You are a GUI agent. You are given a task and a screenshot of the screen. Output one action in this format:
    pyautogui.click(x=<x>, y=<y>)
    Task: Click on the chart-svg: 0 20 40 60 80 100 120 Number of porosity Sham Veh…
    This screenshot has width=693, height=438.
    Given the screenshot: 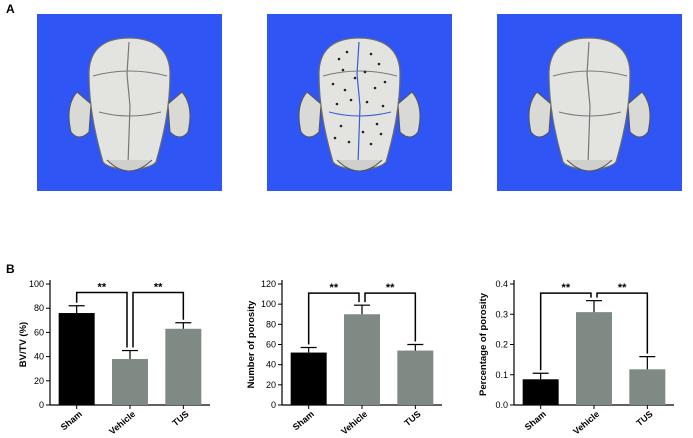 What is the action you would take?
    pyautogui.click(x=344, y=358)
    